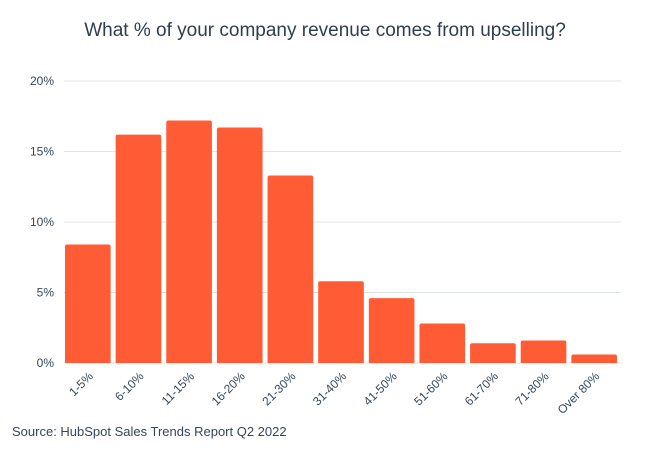 The width and height of the screenshot is (650, 450). What do you see at coordinates (380, 388) in the screenshot?
I see `x-tick-label: 41-50%` at bounding box center [380, 388].